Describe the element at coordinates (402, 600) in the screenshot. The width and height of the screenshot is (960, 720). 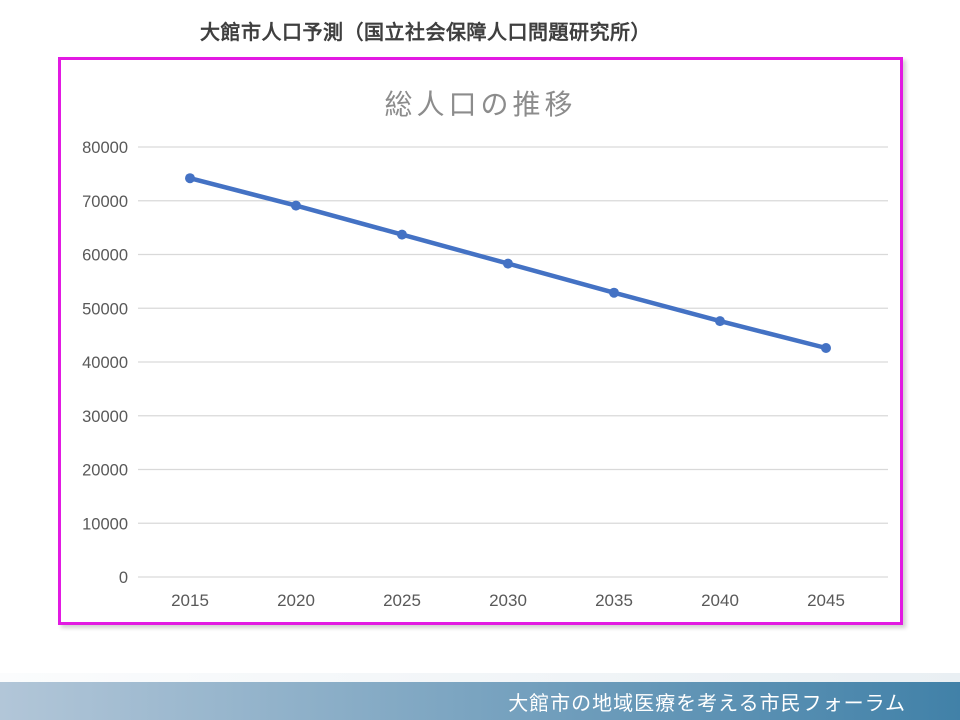
I see `x-axis-tick-label: 2025` at that location.